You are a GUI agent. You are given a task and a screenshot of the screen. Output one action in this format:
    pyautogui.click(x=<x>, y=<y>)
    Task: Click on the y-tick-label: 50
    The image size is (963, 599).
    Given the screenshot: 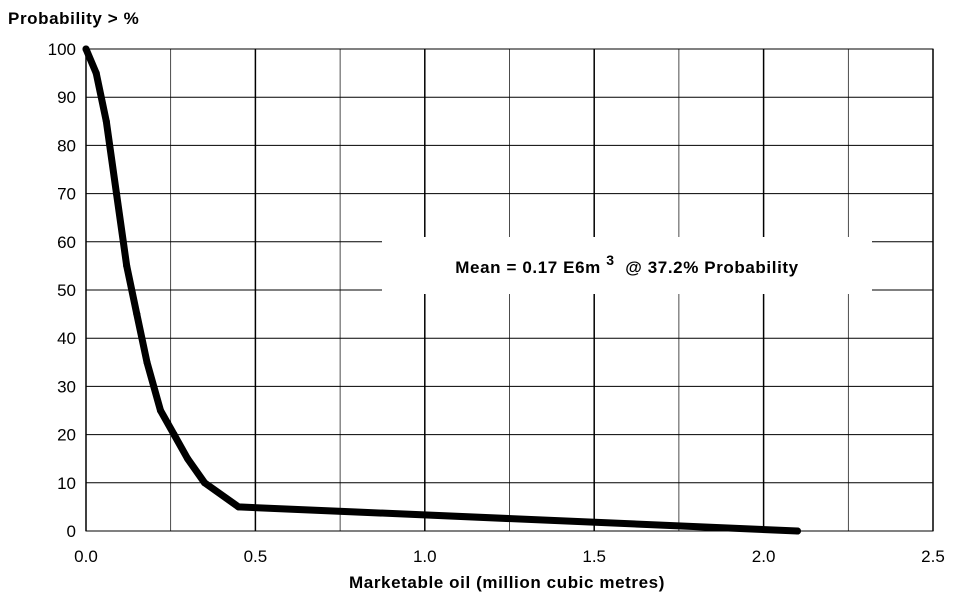 What is the action you would take?
    pyautogui.click(x=66, y=290)
    